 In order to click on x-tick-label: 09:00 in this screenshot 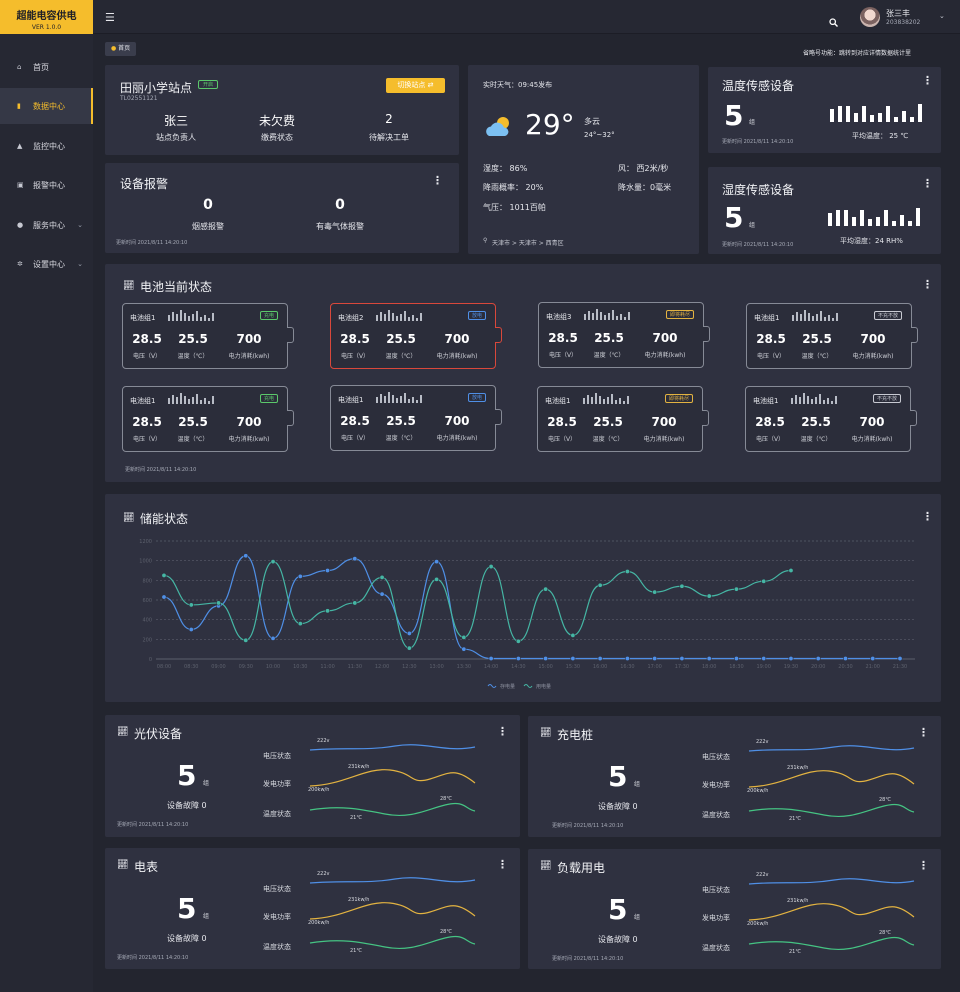, I will do `click(218, 667)`.